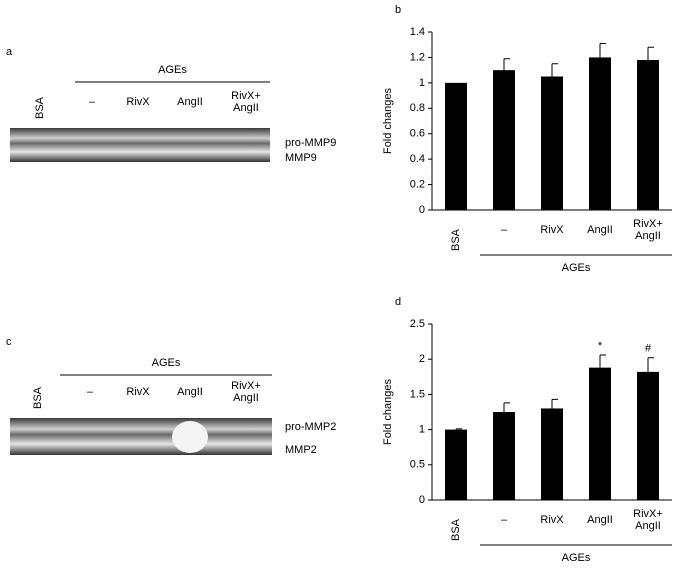 The image size is (675, 571). I want to click on panel-label: a, so click(9, 52).